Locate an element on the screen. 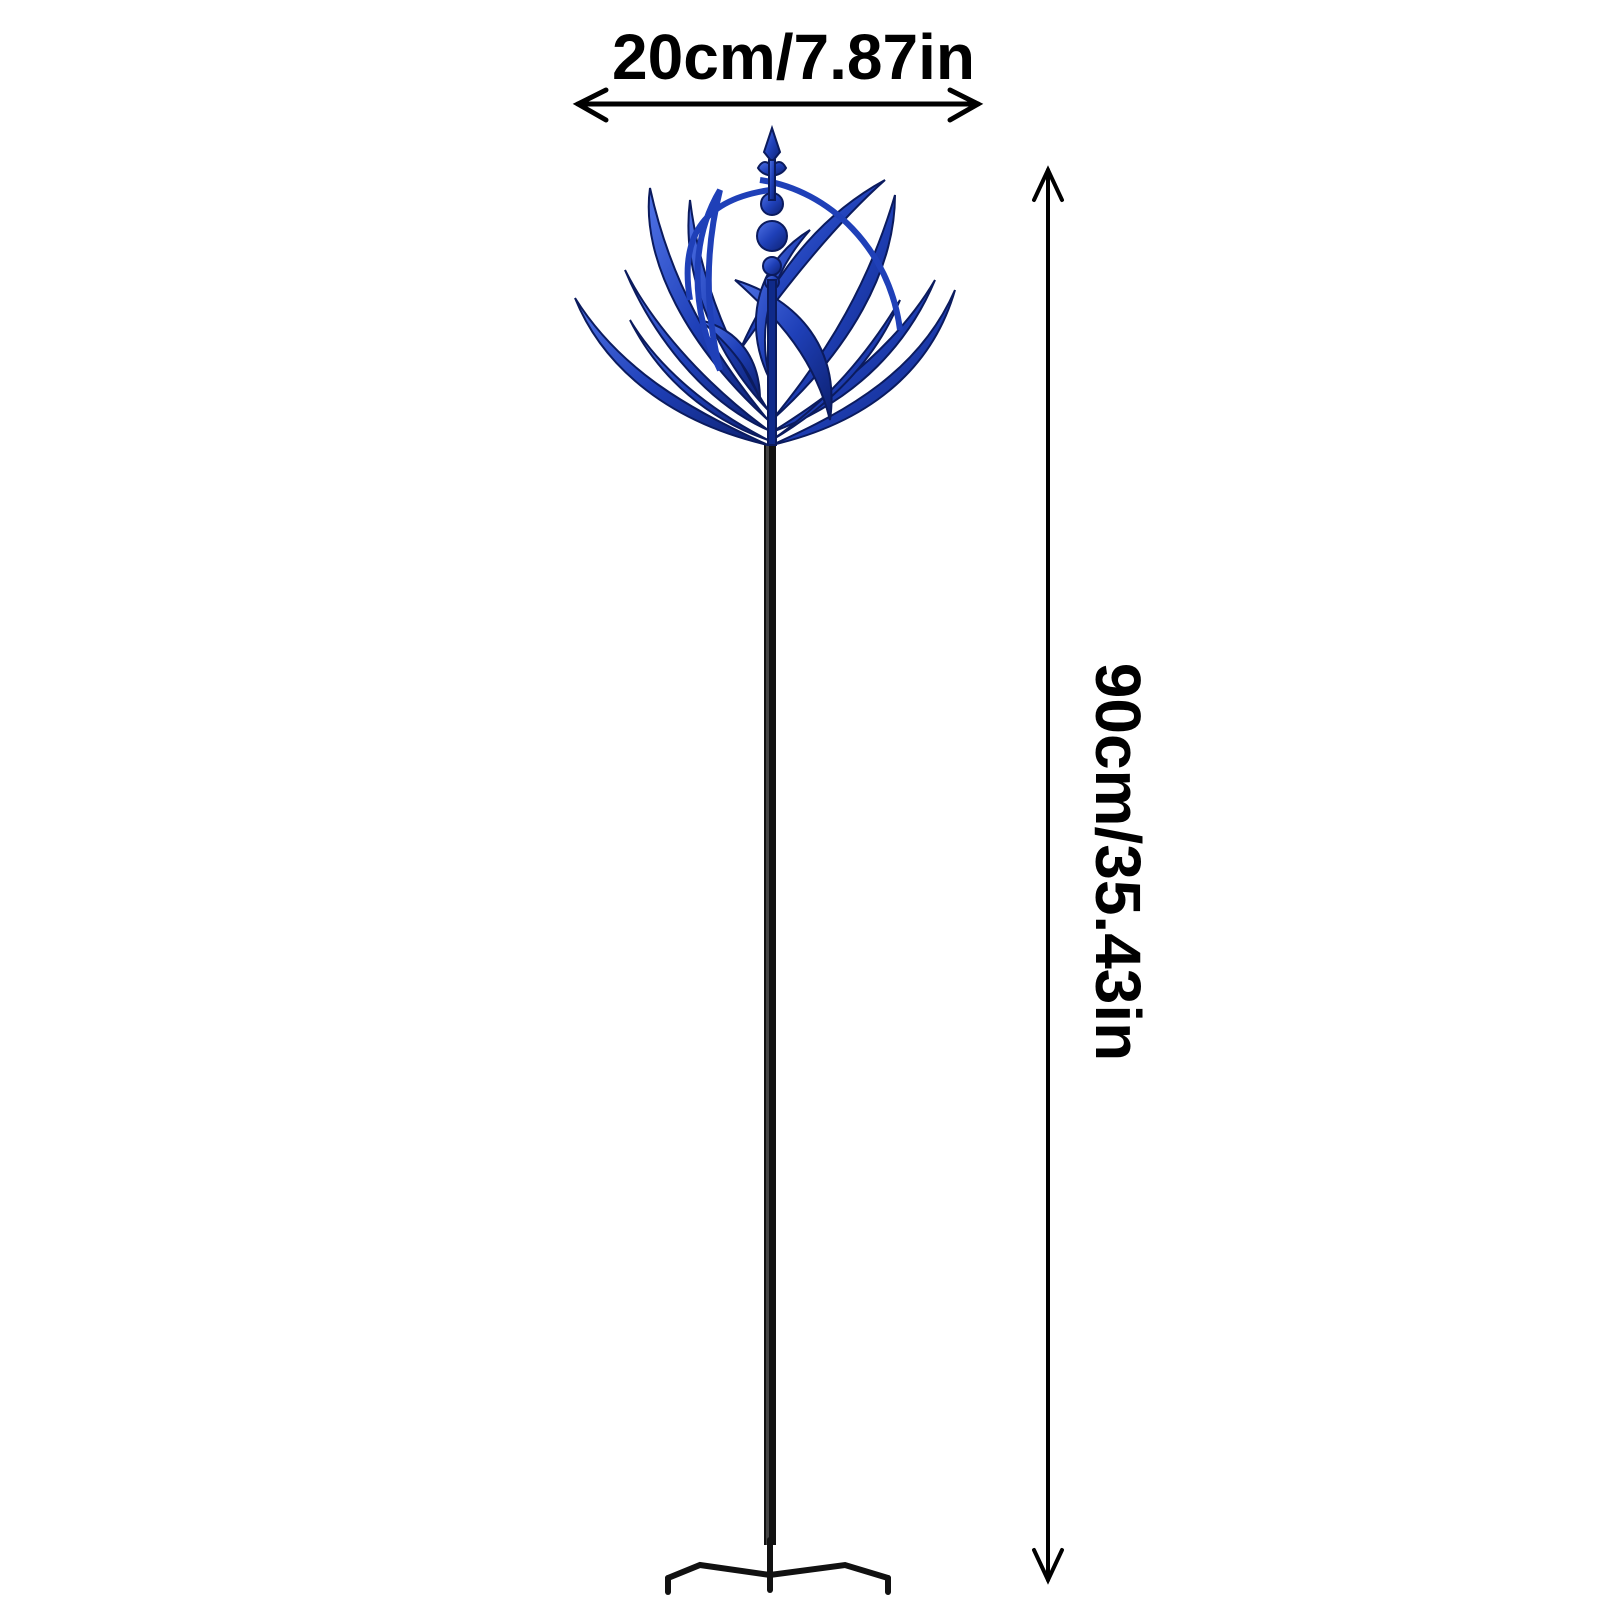  width-arrow-icon is located at coordinates (778, 105).